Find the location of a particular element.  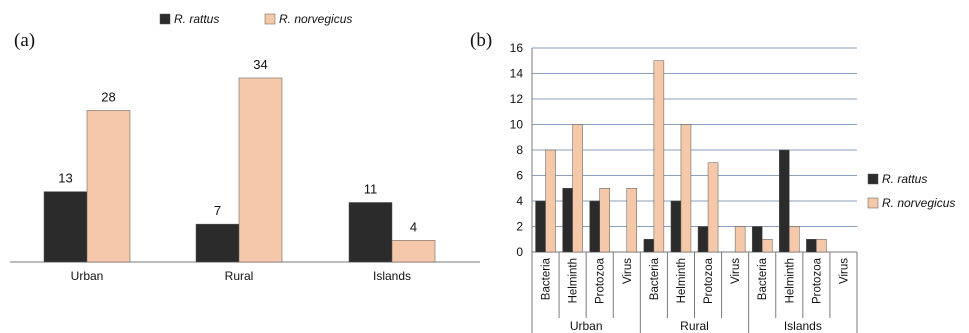

chart-a-legend-label: R. norvegicus is located at coordinates (315, 19).